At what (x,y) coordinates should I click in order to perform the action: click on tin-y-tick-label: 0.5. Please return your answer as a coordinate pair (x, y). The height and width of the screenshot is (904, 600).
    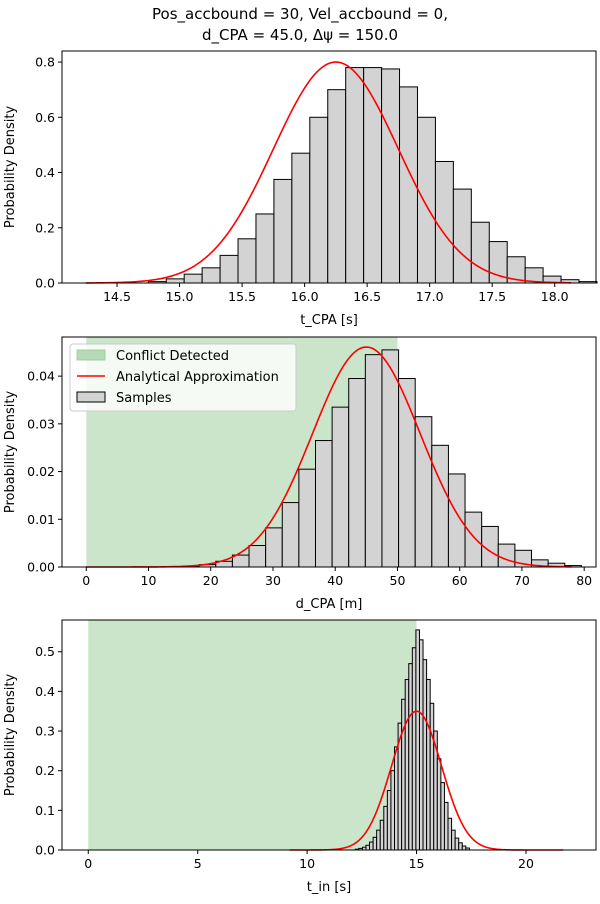
    Looking at the image, I should click on (45, 651).